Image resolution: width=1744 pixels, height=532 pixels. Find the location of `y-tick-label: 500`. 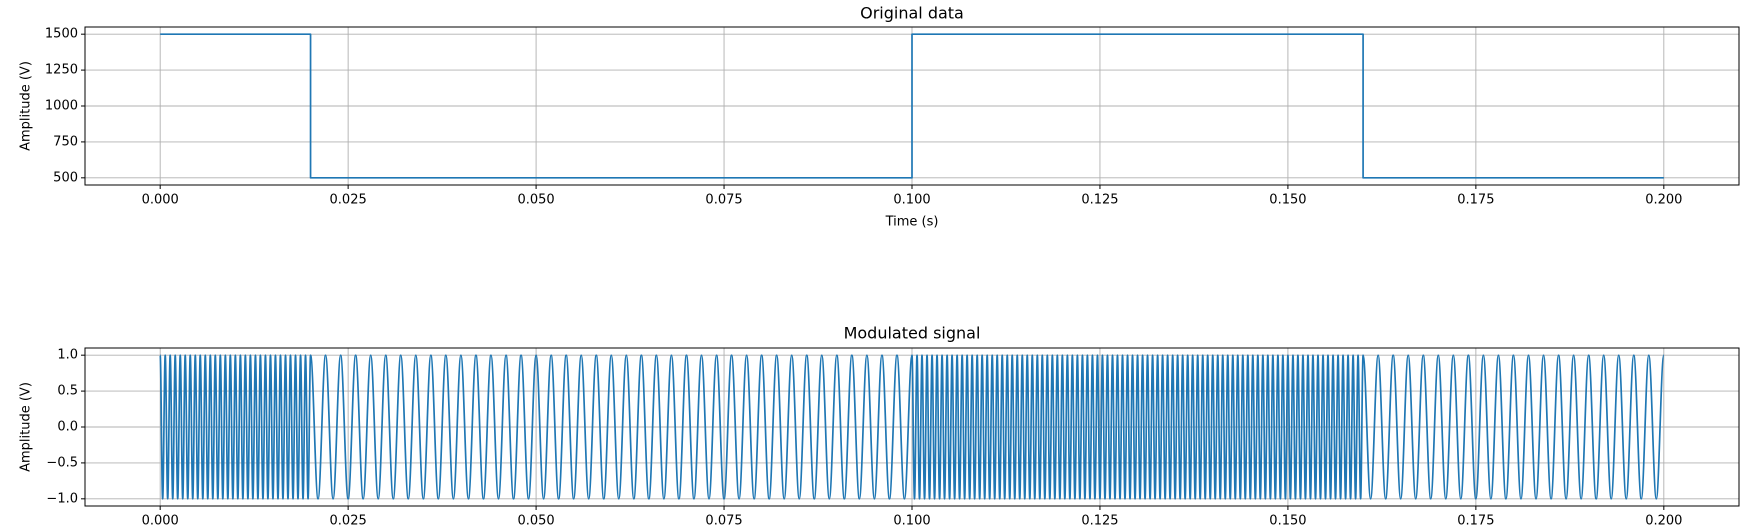

y-tick-label: 500 is located at coordinates (65, 177).